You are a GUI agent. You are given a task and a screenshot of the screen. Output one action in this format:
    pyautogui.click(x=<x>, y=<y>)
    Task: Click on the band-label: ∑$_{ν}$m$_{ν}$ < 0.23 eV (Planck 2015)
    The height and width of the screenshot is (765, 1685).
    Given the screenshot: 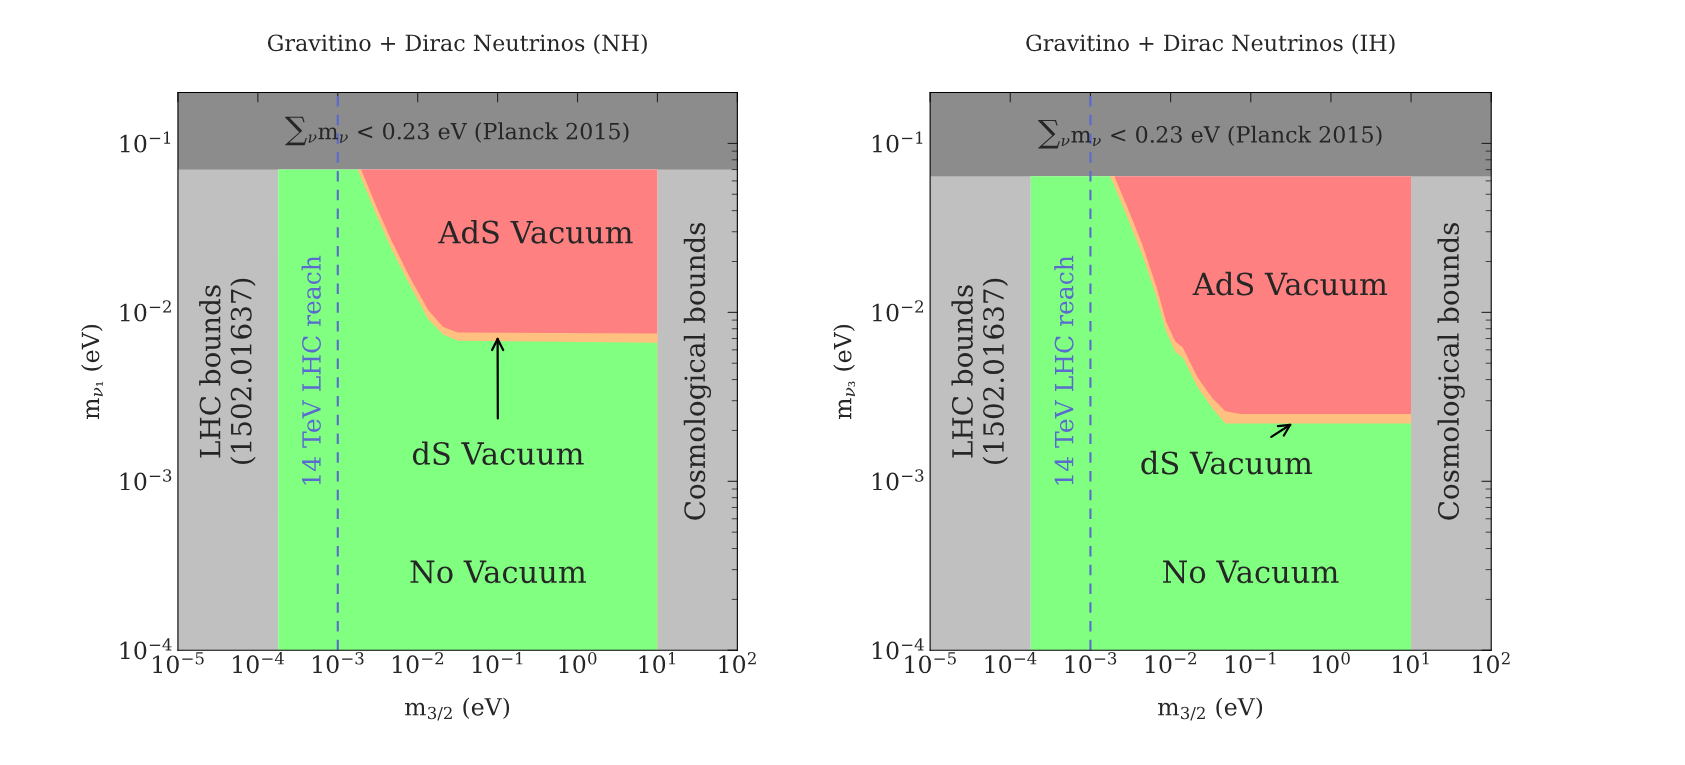 What is the action you would take?
    pyautogui.click(x=457, y=131)
    